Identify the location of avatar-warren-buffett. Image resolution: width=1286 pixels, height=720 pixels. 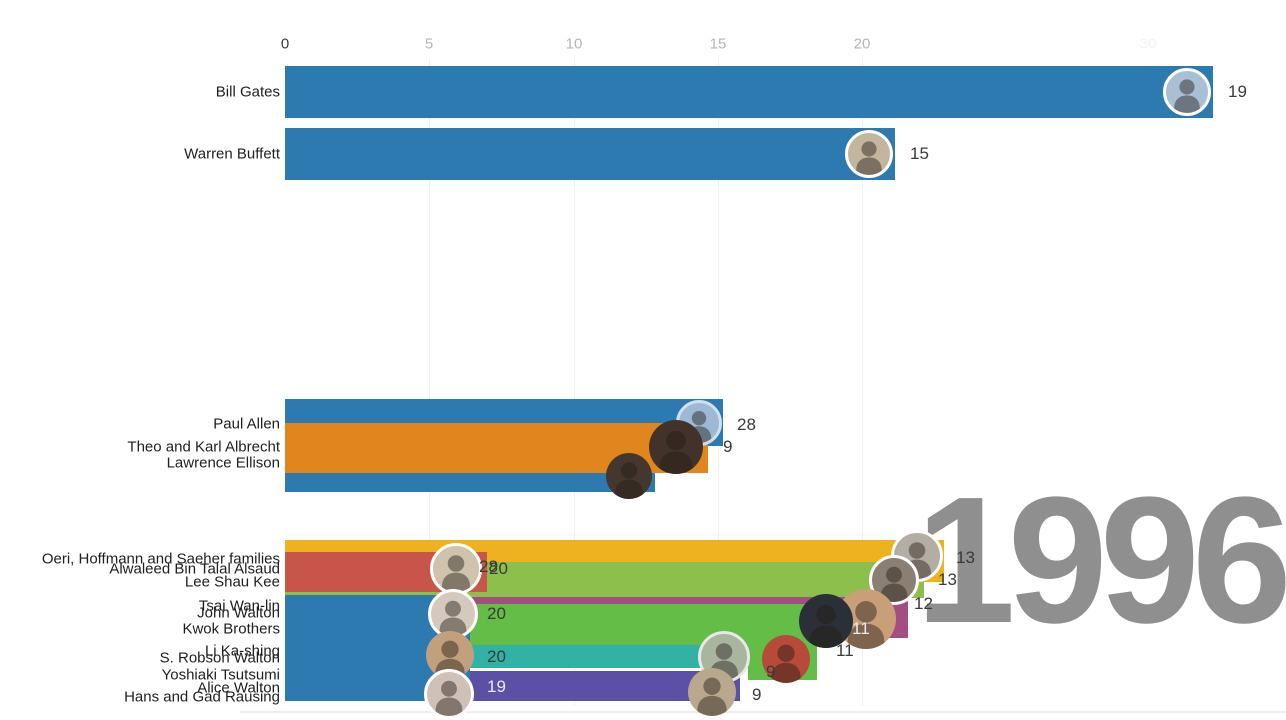
(869, 154).